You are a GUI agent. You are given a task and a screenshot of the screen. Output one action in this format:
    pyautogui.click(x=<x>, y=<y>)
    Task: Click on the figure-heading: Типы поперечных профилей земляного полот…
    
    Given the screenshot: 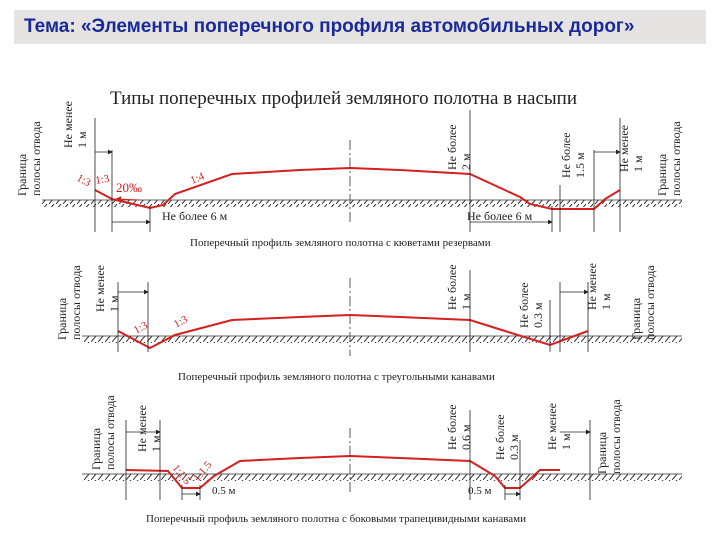 What is the action you would take?
    pyautogui.click(x=343, y=98)
    